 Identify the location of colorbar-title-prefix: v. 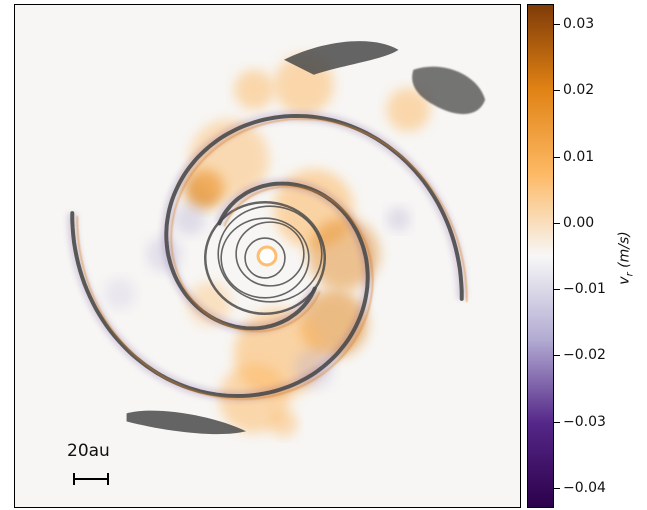
(624, 280).